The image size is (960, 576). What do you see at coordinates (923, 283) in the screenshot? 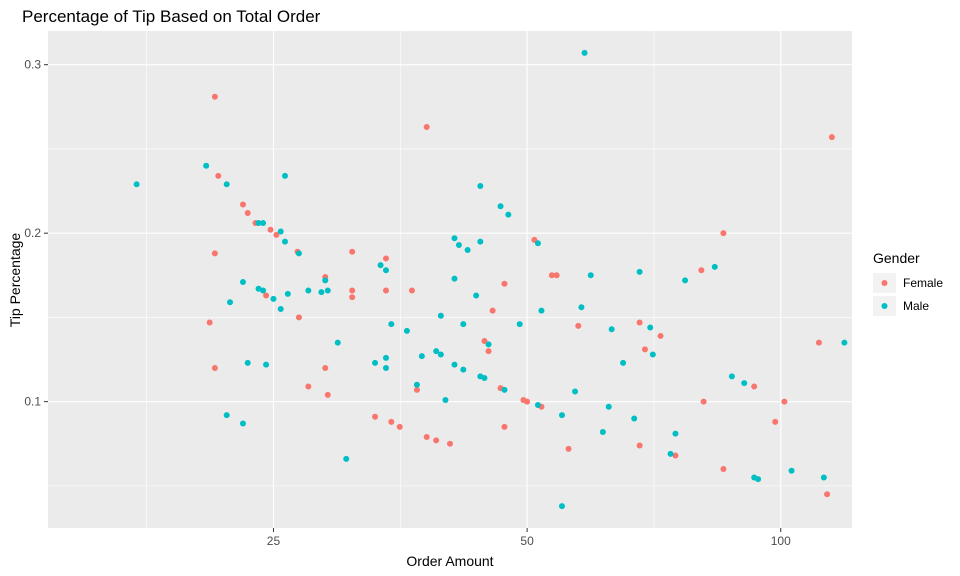
I see `legend-label-female: Female` at bounding box center [923, 283].